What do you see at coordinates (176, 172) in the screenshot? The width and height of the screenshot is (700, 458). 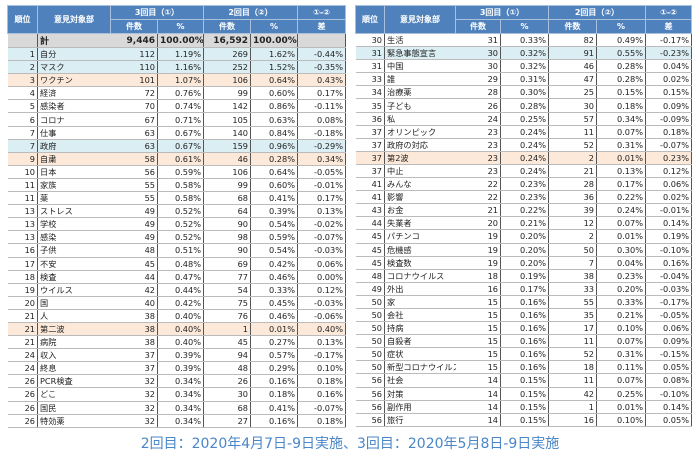 I see `table-row: 10 日本 56 0.59% 106 0.64% -0.05%` at bounding box center [176, 172].